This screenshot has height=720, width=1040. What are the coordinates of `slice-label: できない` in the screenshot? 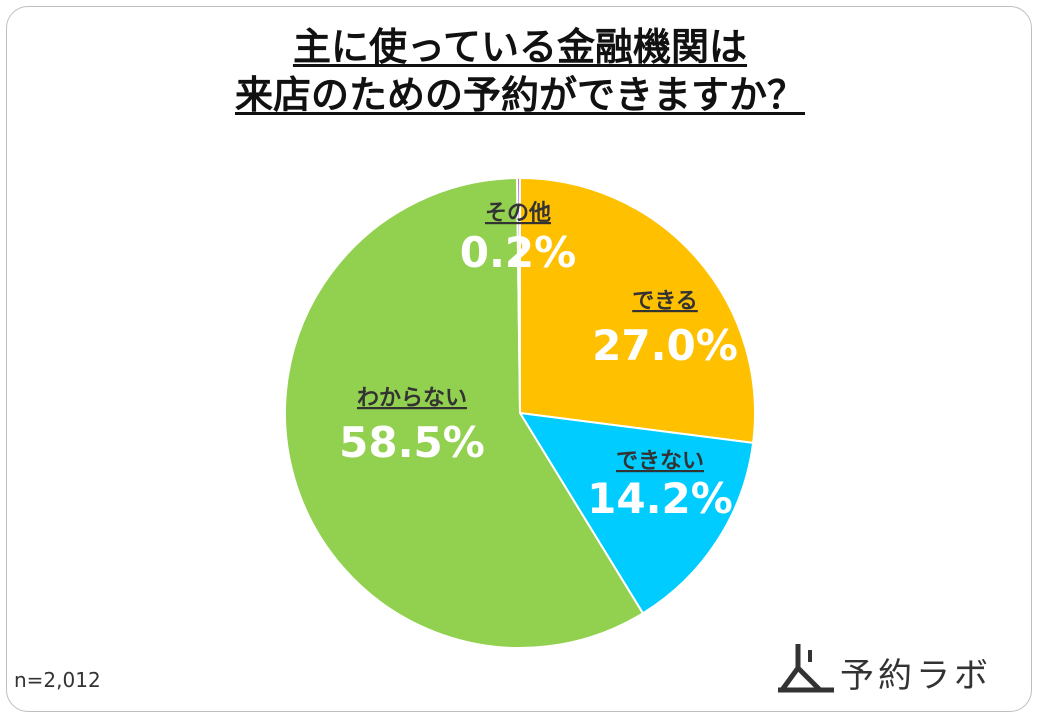 It's located at (660, 461).